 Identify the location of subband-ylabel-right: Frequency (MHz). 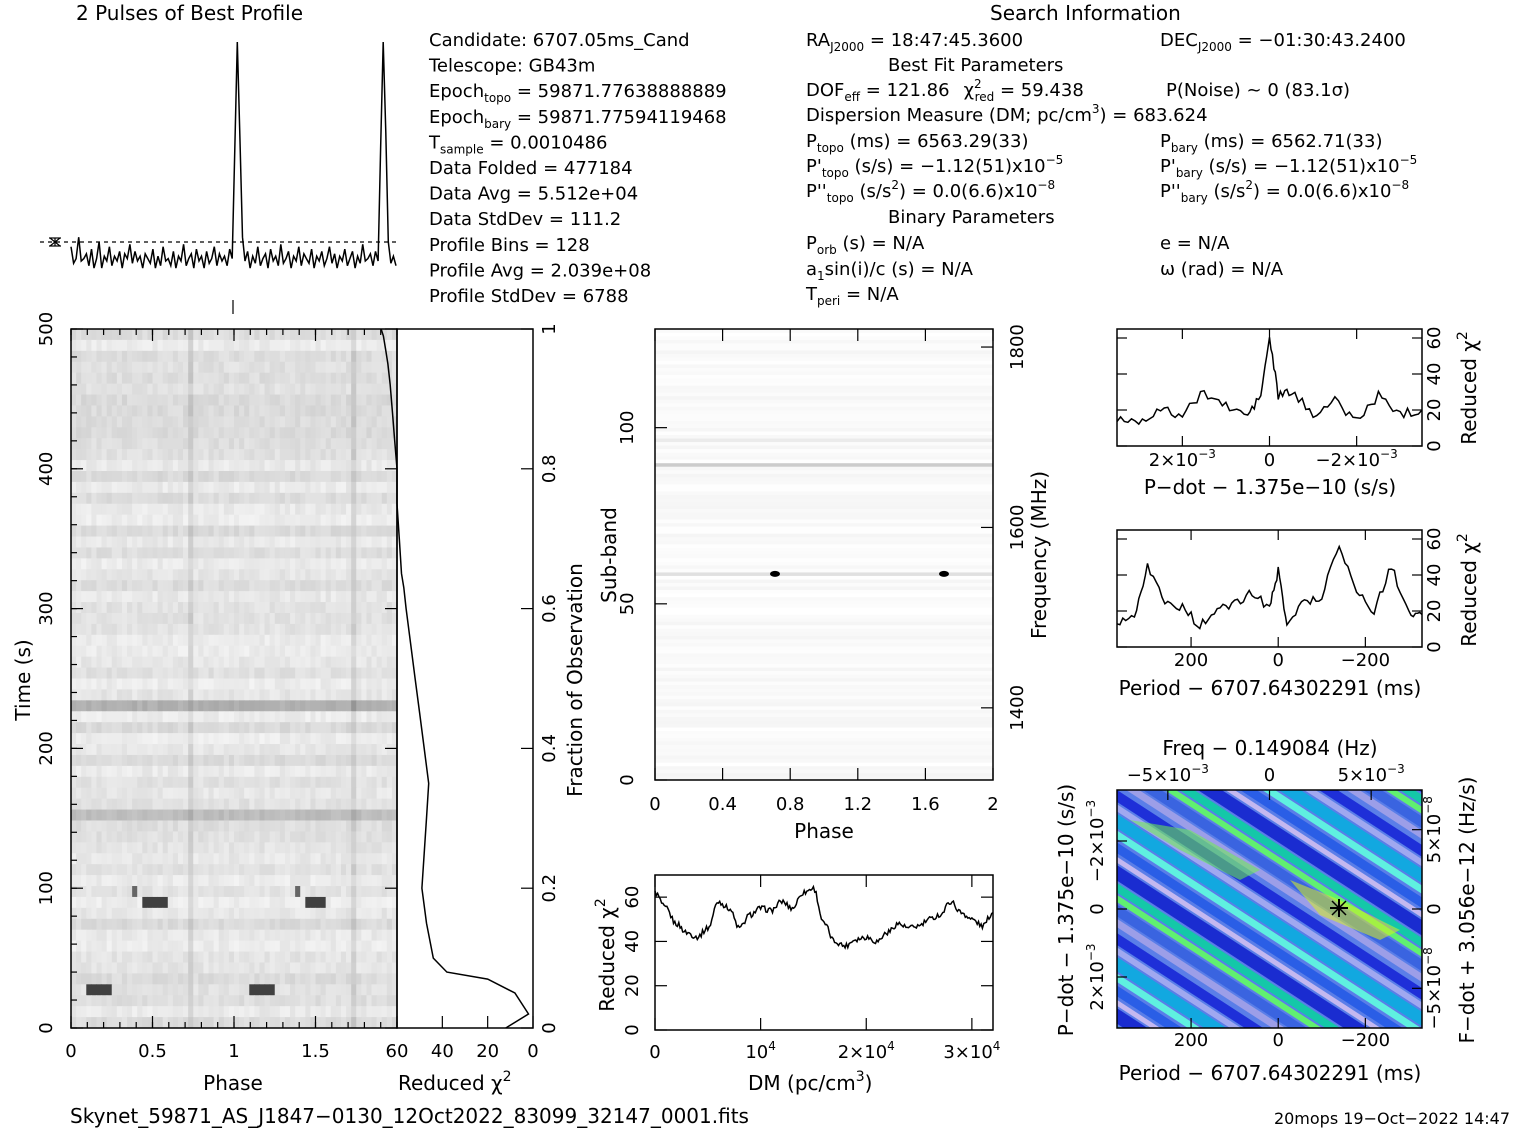
(1039, 555).